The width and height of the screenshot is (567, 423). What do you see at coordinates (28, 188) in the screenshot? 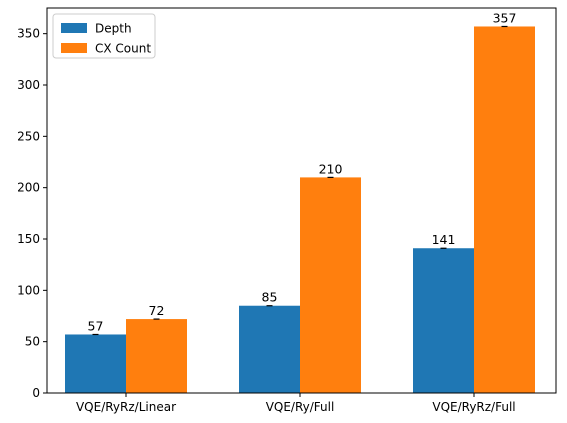
I see `y-tick-label-200: 200` at bounding box center [28, 188].